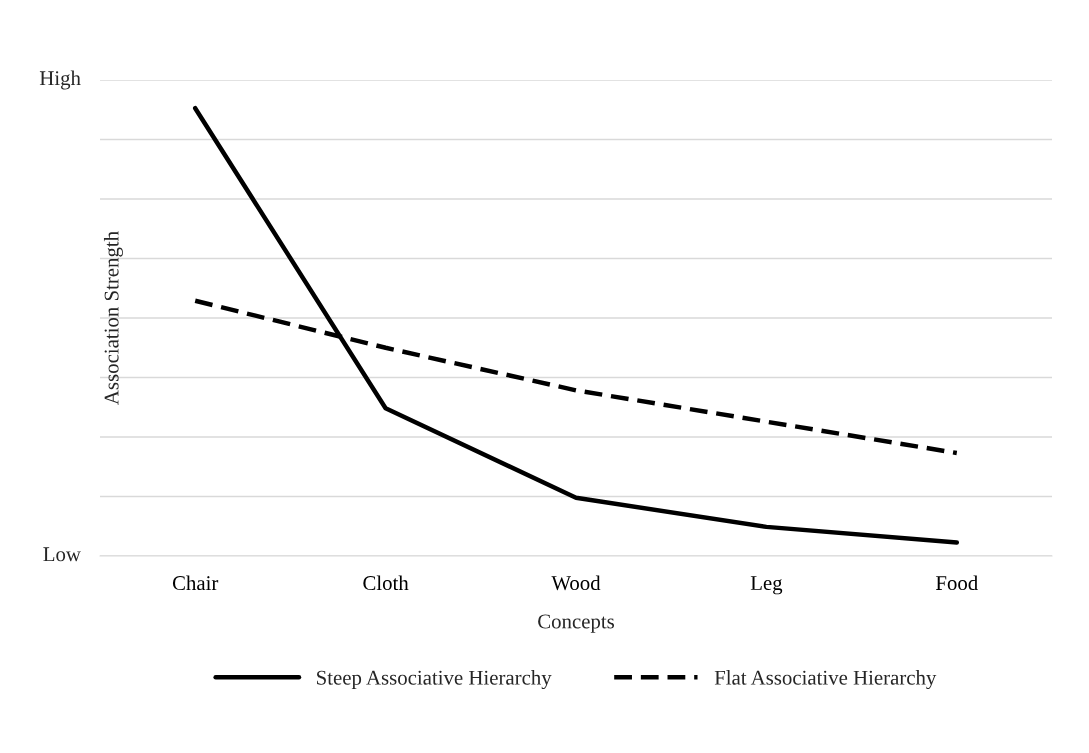 The image size is (1089, 753). I want to click on text: Low, so click(62, 554).